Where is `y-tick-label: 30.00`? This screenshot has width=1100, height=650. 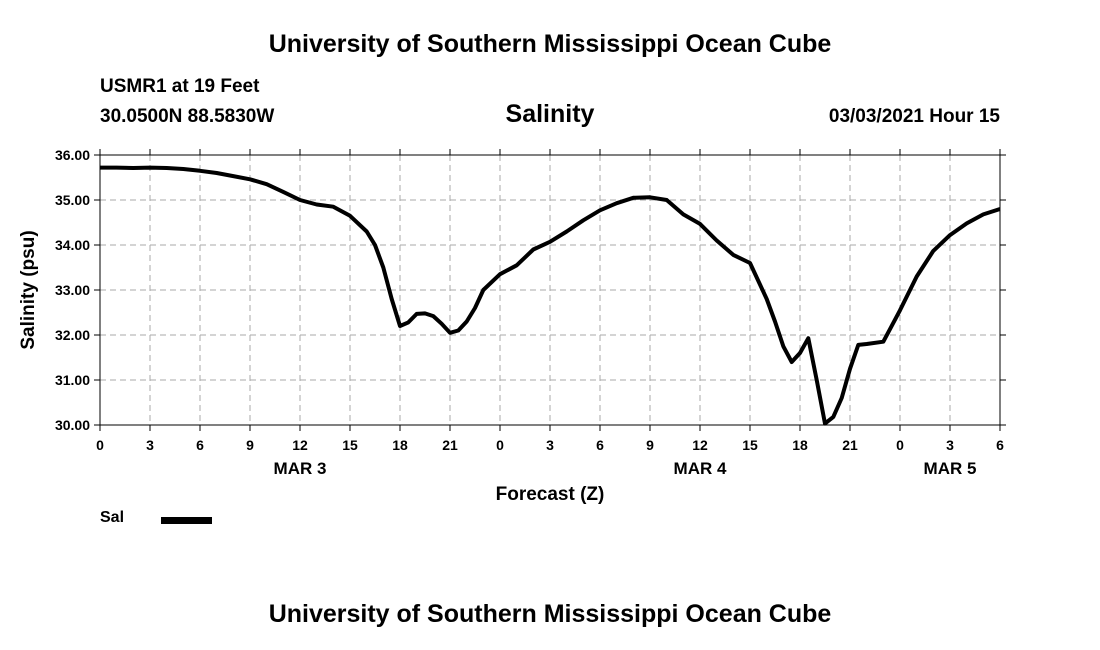
y-tick-label: 30.00 is located at coordinates (72, 425).